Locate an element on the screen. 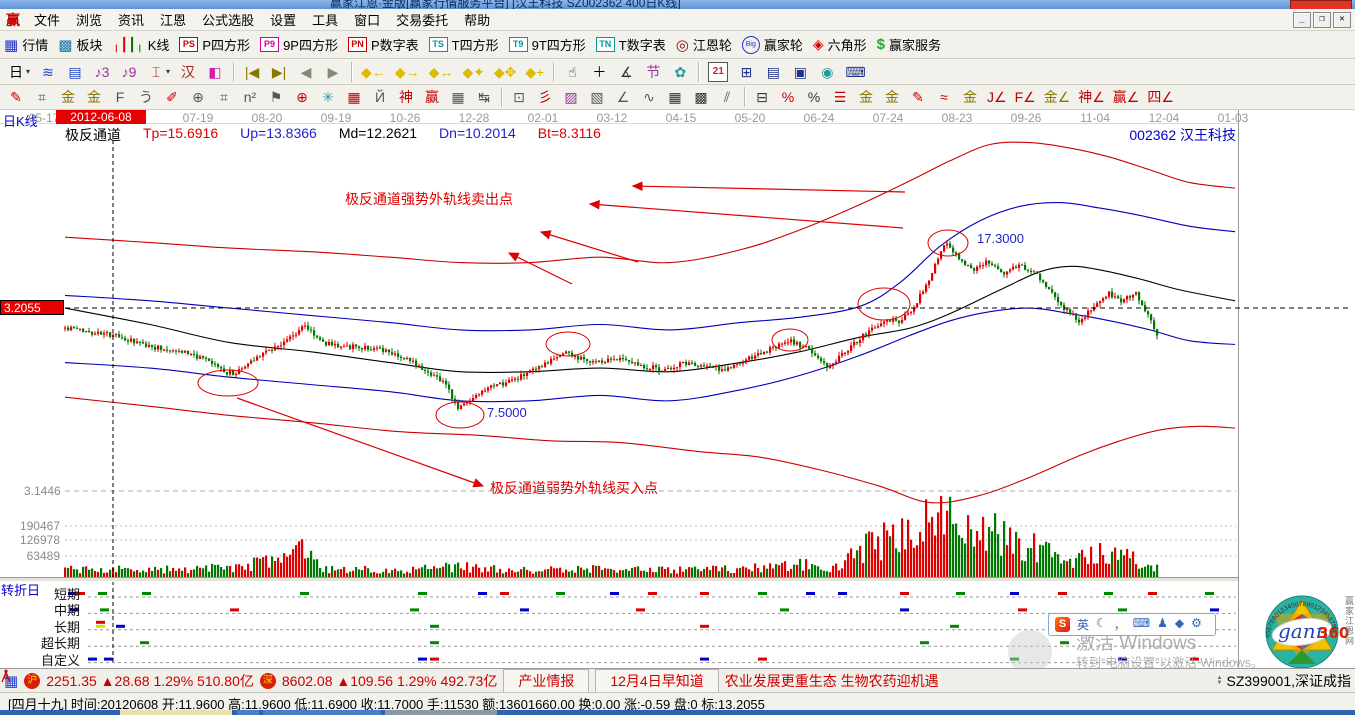  gold-section-2-button: 金 is located at coordinates (94, 97).